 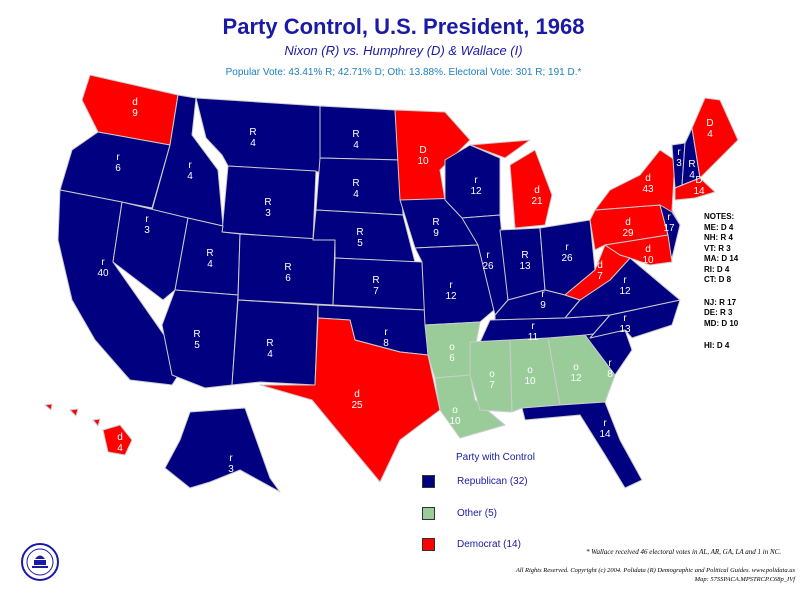 I want to click on state-label-party-nj: r, so click(x=669, y=217).